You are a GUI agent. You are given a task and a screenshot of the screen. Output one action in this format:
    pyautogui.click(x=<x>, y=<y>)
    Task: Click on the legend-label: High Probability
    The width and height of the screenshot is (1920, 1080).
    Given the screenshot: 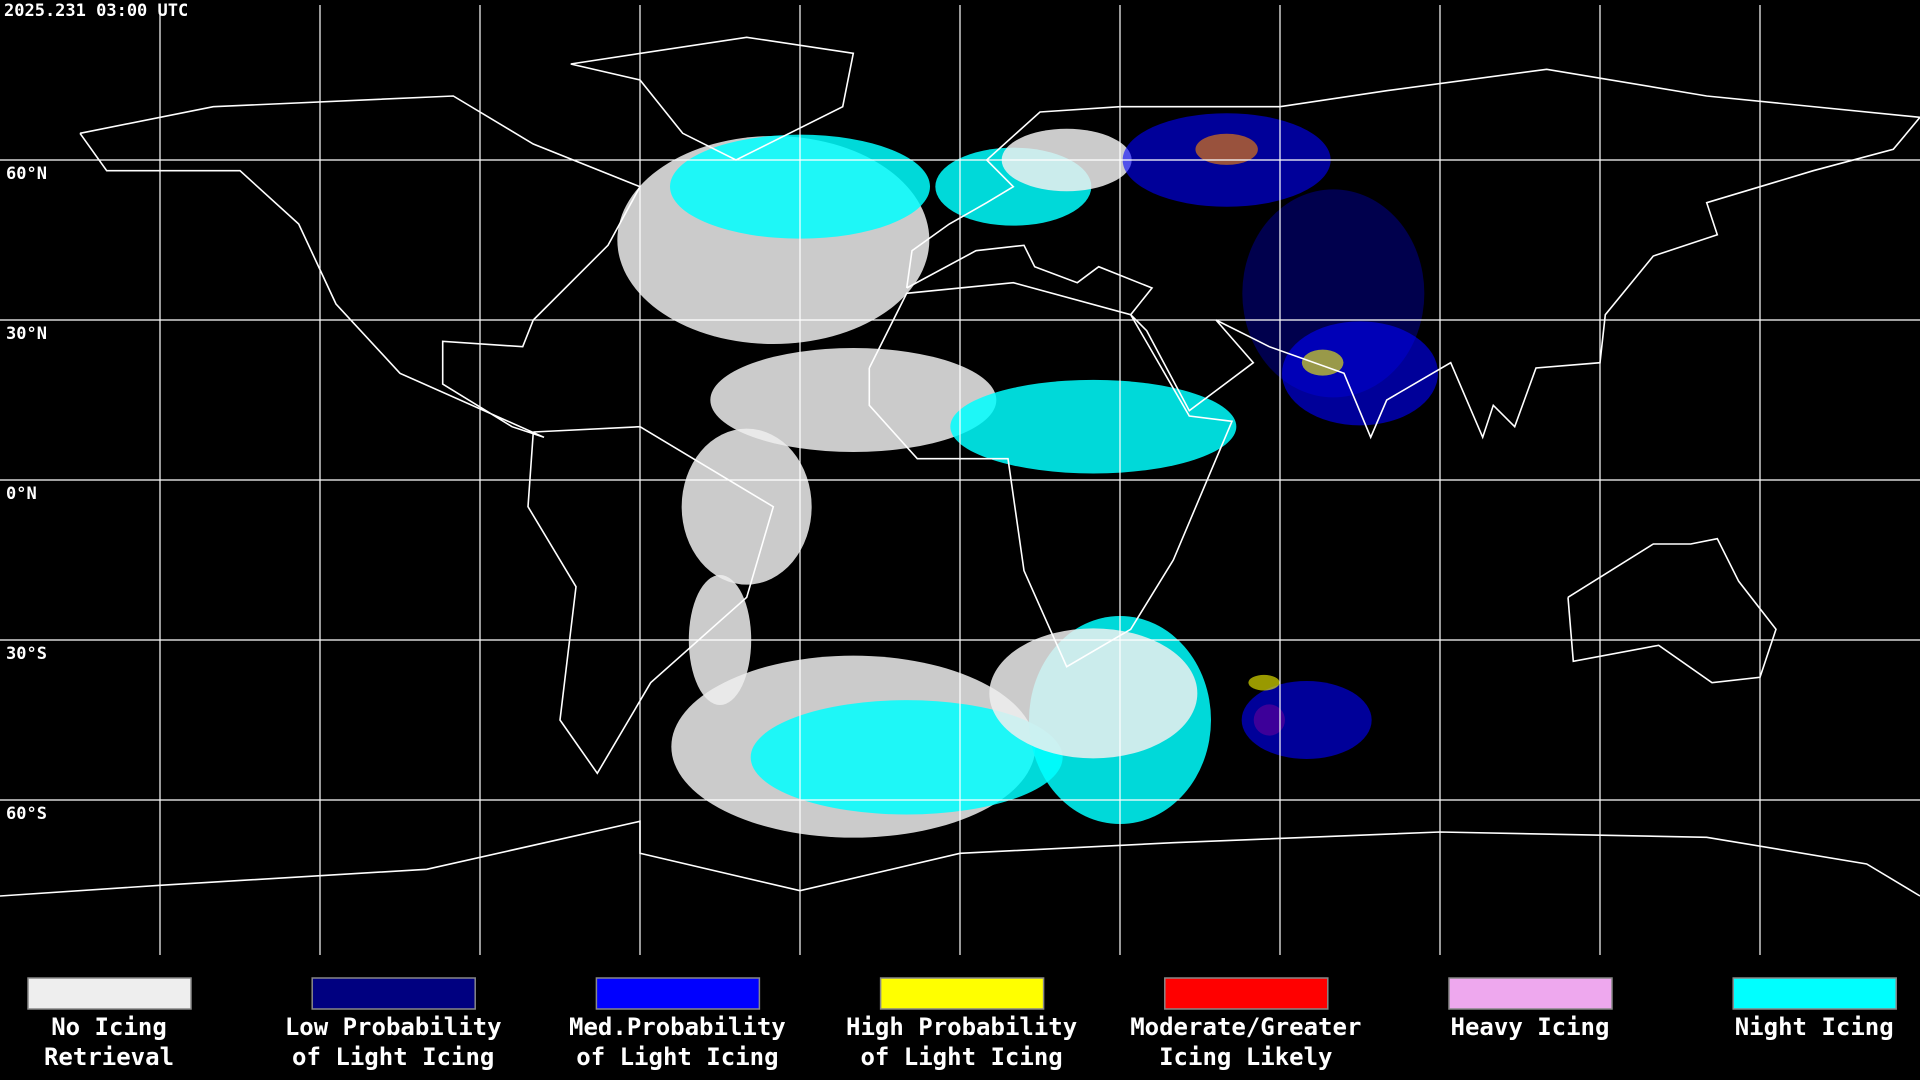 What is the action you would take?
    pyautogui.click(x=961, y=1027)
    